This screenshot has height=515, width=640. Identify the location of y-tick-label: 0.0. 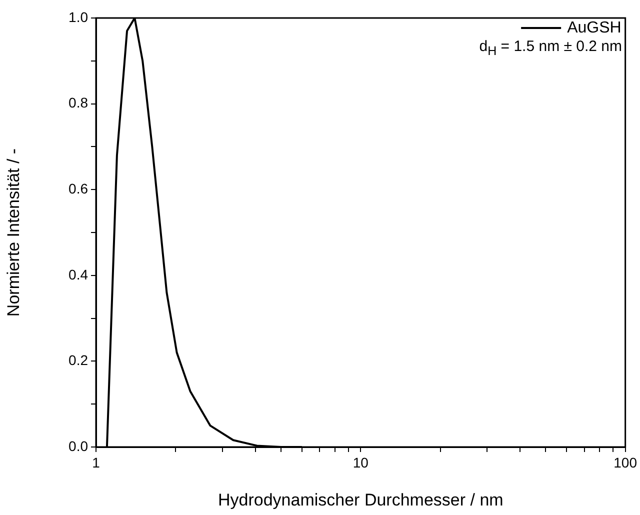
(78, 446).